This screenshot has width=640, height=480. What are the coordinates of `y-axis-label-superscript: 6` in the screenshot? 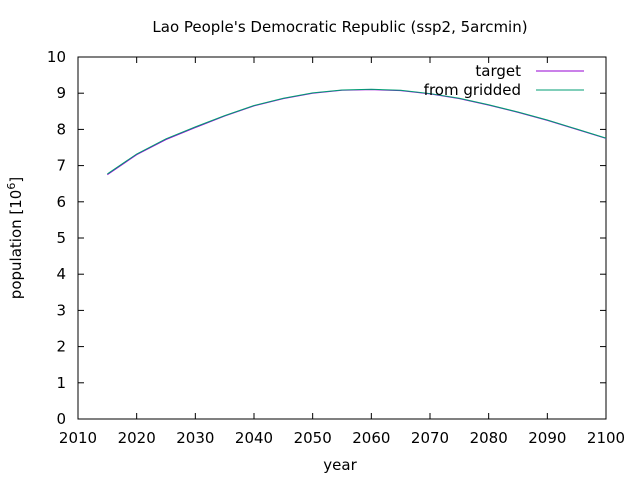 It's located at (11, 186).